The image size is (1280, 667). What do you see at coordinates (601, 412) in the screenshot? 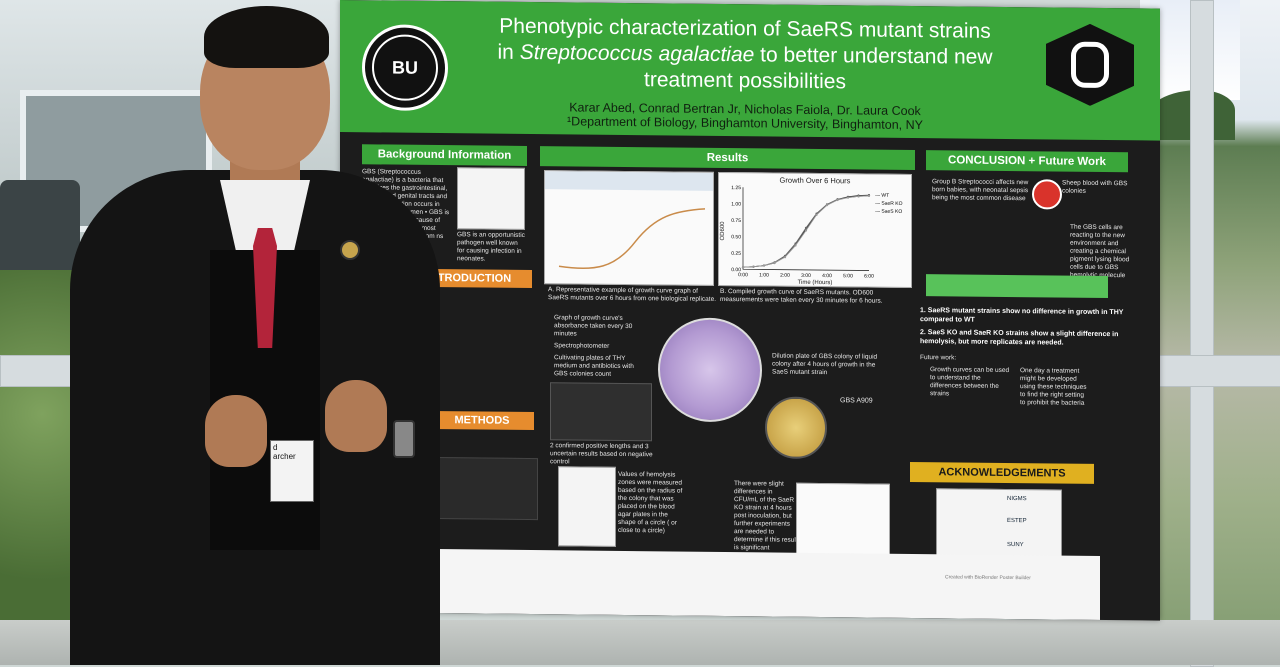
I see `gel-electrophoresis-image` at bounding box center [601, 412].